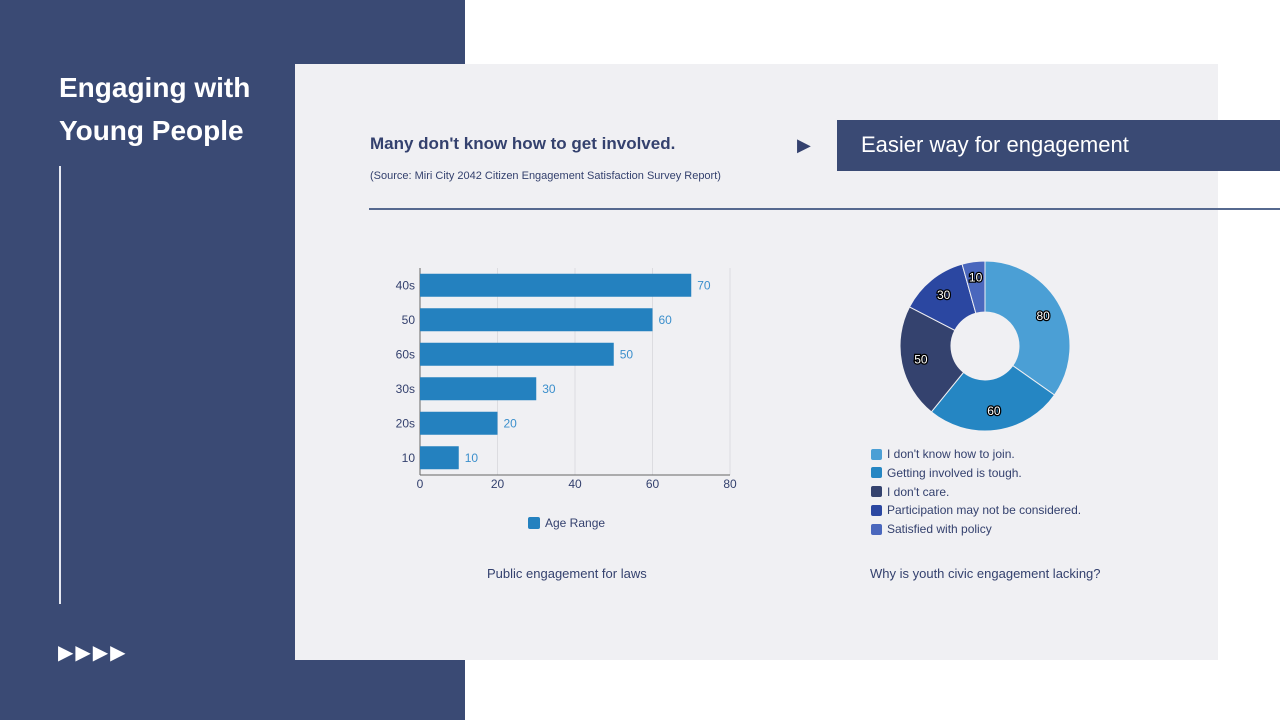  Describe the element at coordinates (405, 423) in the screenshot. I see `y-tick-label: 20s` at that location.